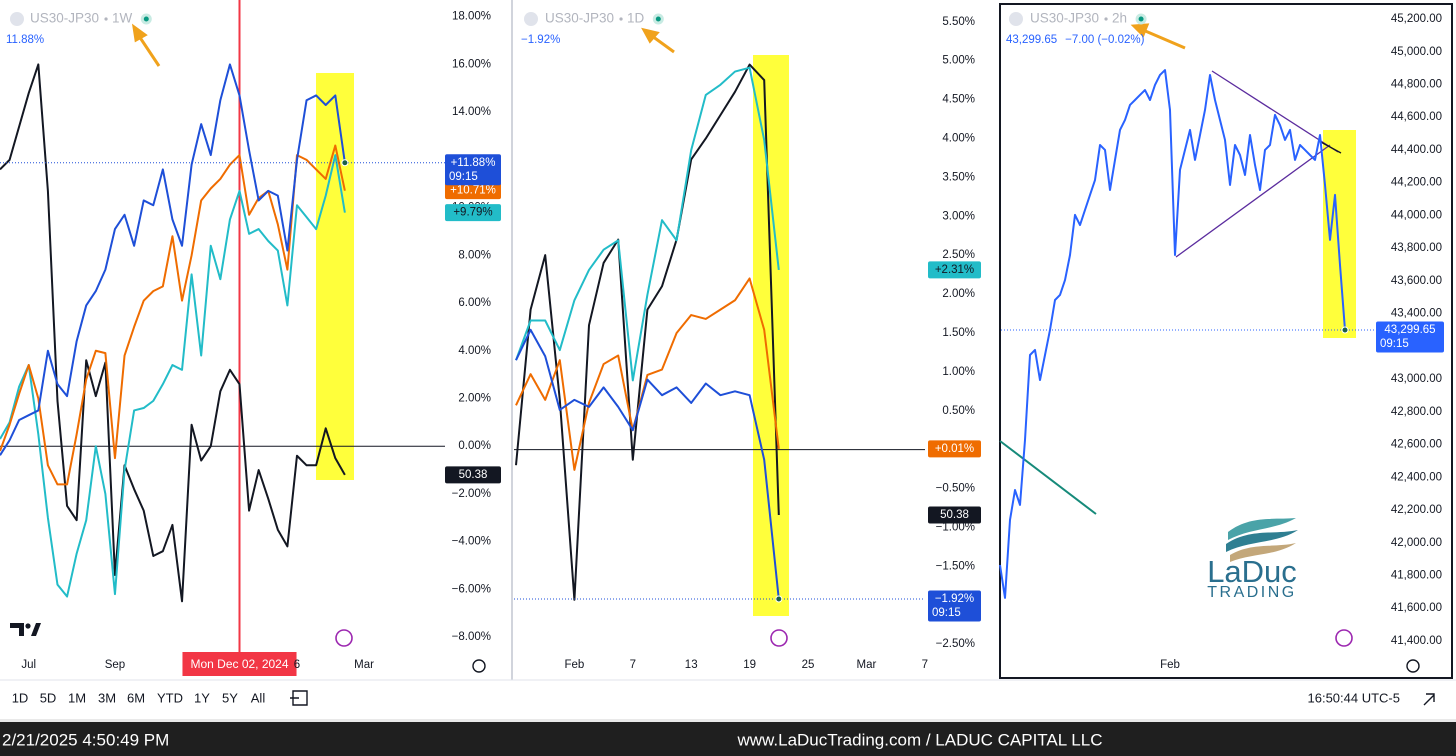 The width and height of the screenshot is (1456, 756). What do you see at coordinates (149, 51) in the screenshot?
I see `arrow` at bounding box center [149, 51].